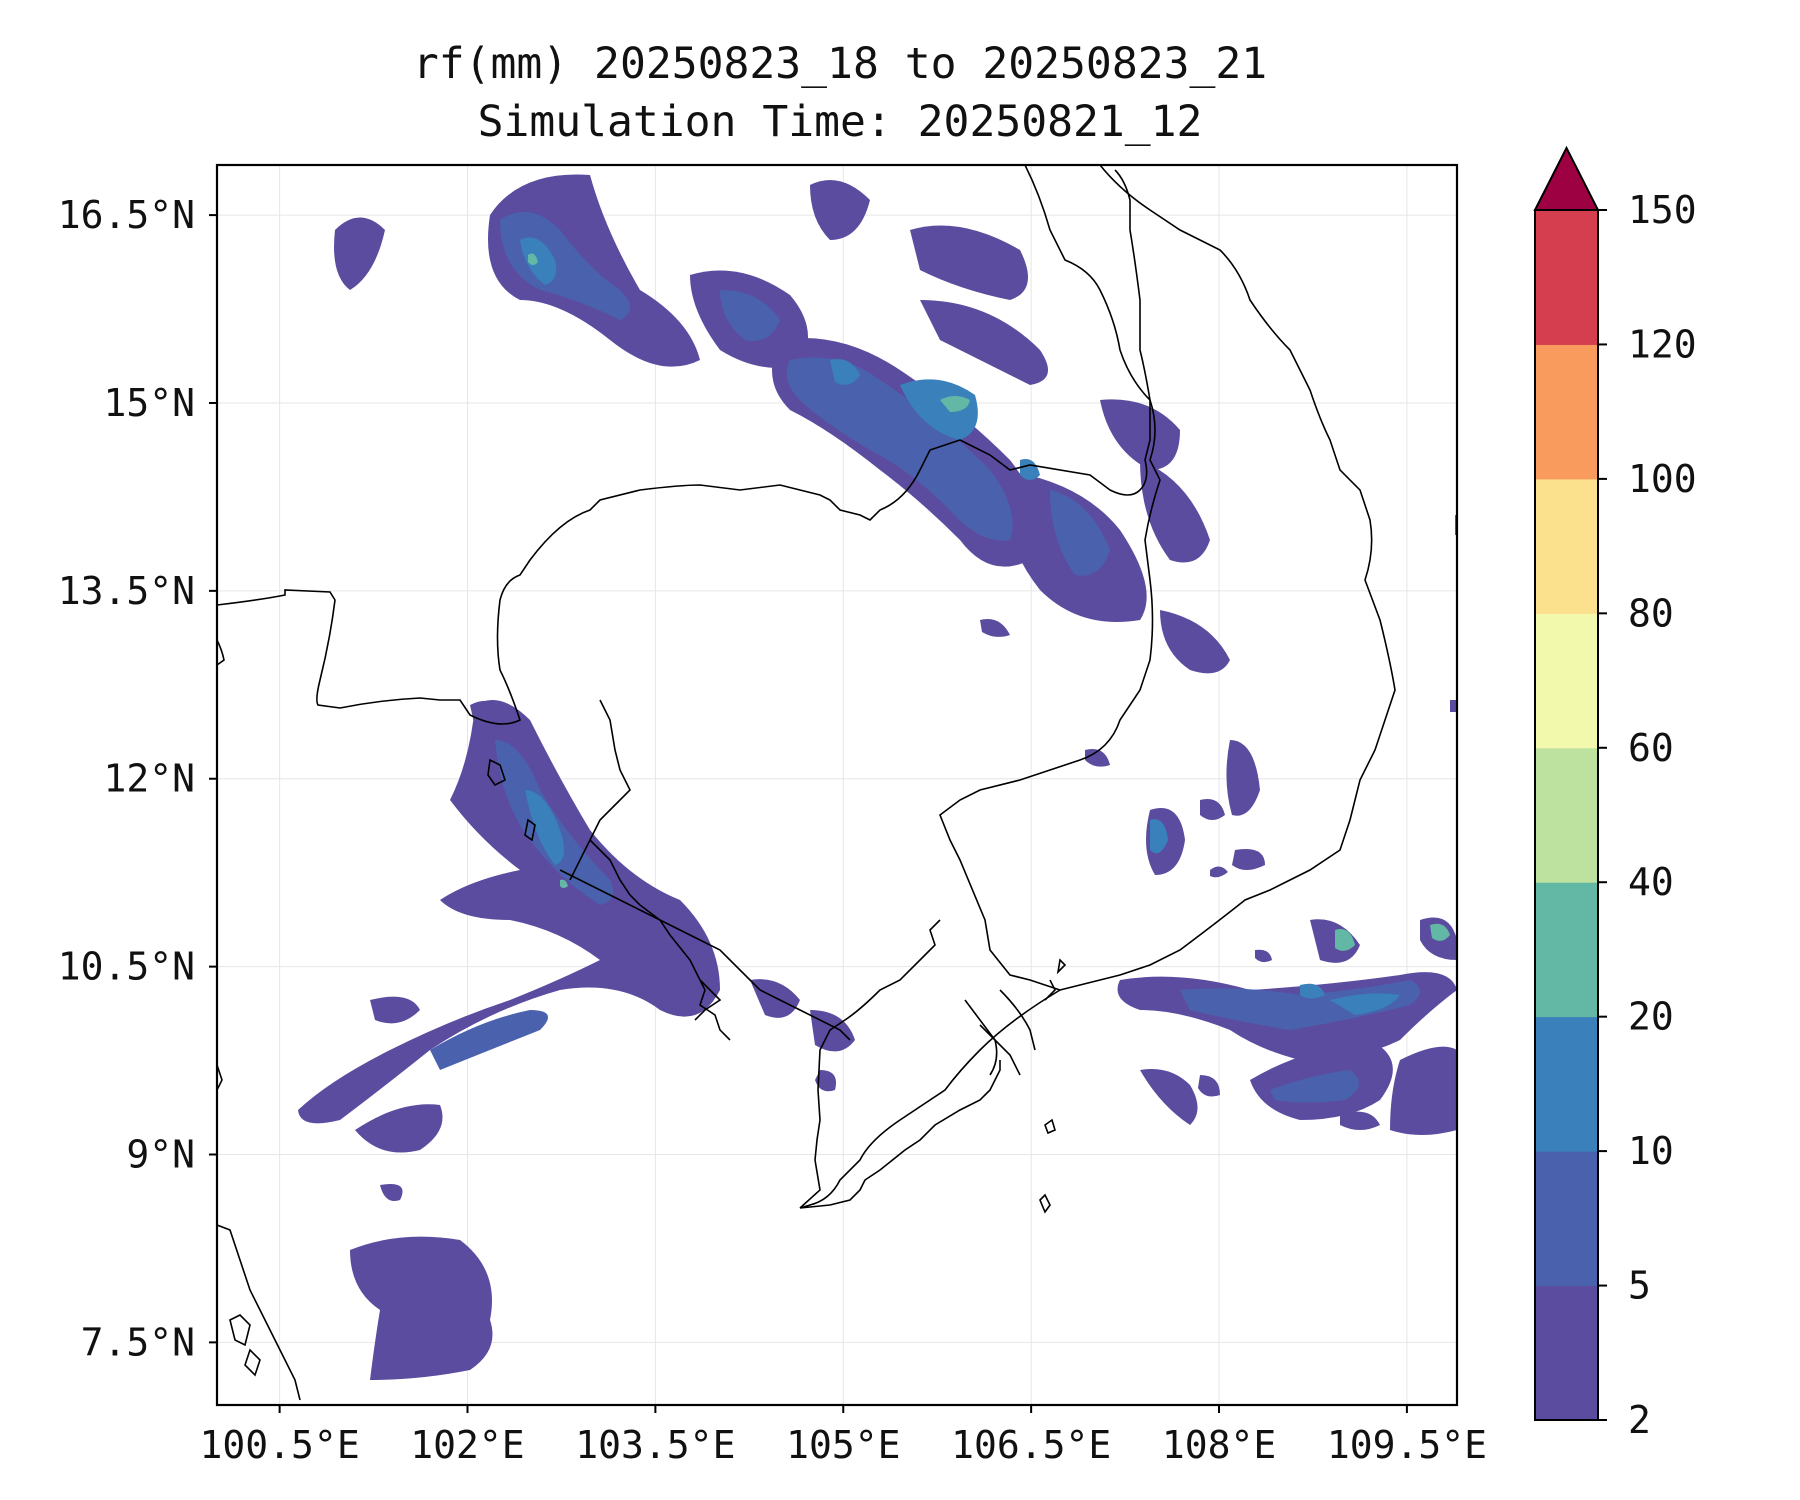 Image resolution: width=1800 pixels, height=1500 pixels. I want to click on colorbar-label: 120, so click(1662, 344).